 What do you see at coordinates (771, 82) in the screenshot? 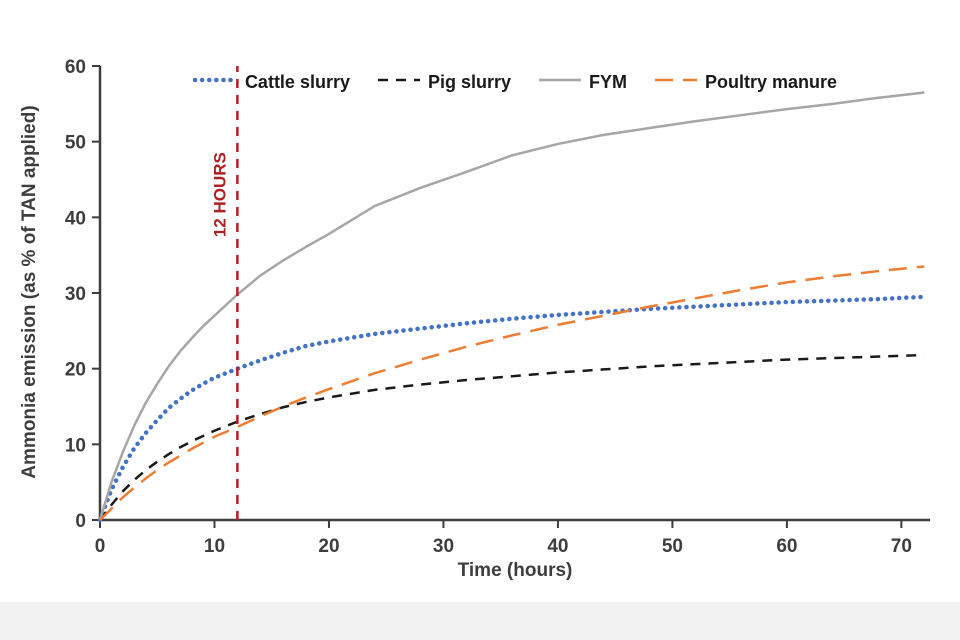
I see `legend-label-poultry-manure: Poultry manure` at bounding box center [771, 82].